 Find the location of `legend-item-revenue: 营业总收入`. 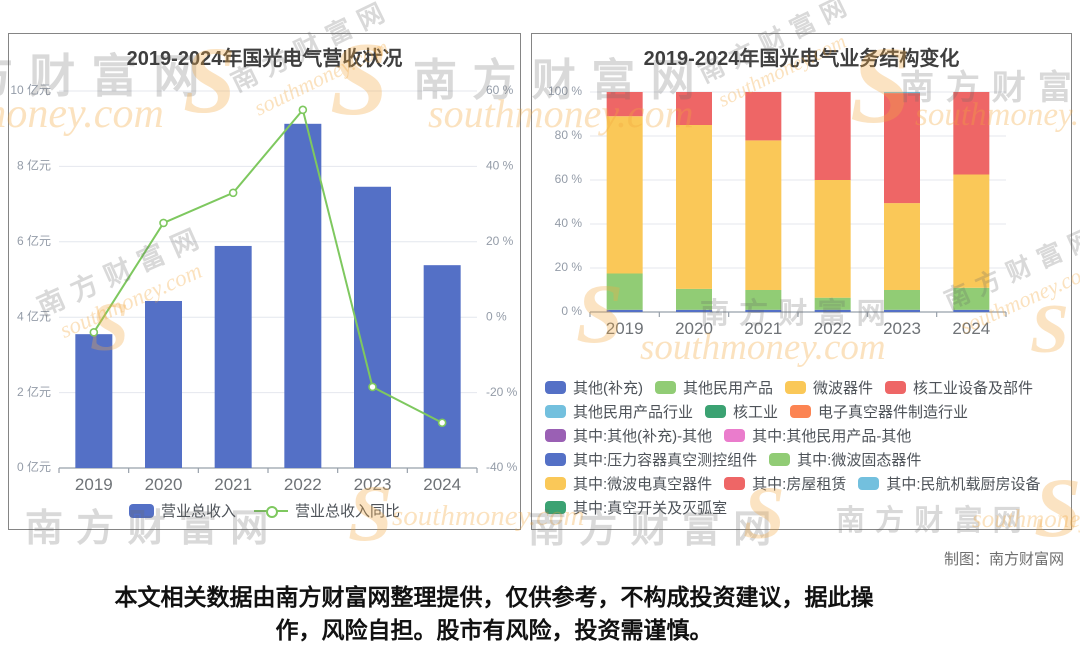

legend-item-revenue: 营业总收入 is located at coordinates (182, 510).